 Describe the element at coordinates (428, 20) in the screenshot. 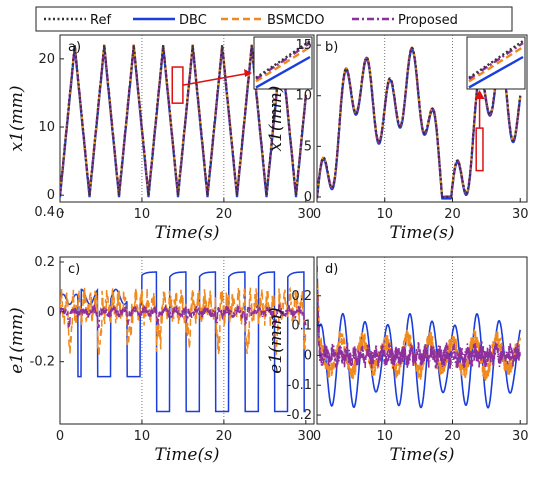

I see `legend-label-proposed: Proposed` at that location.